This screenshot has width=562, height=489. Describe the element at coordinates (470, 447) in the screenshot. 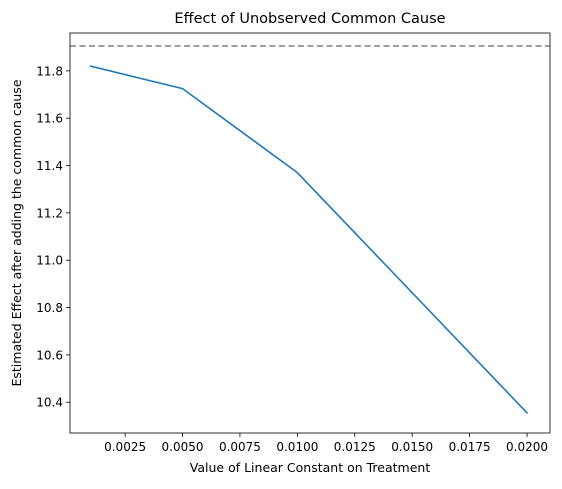

I see `x-tick-label: 0.0175` at that location.